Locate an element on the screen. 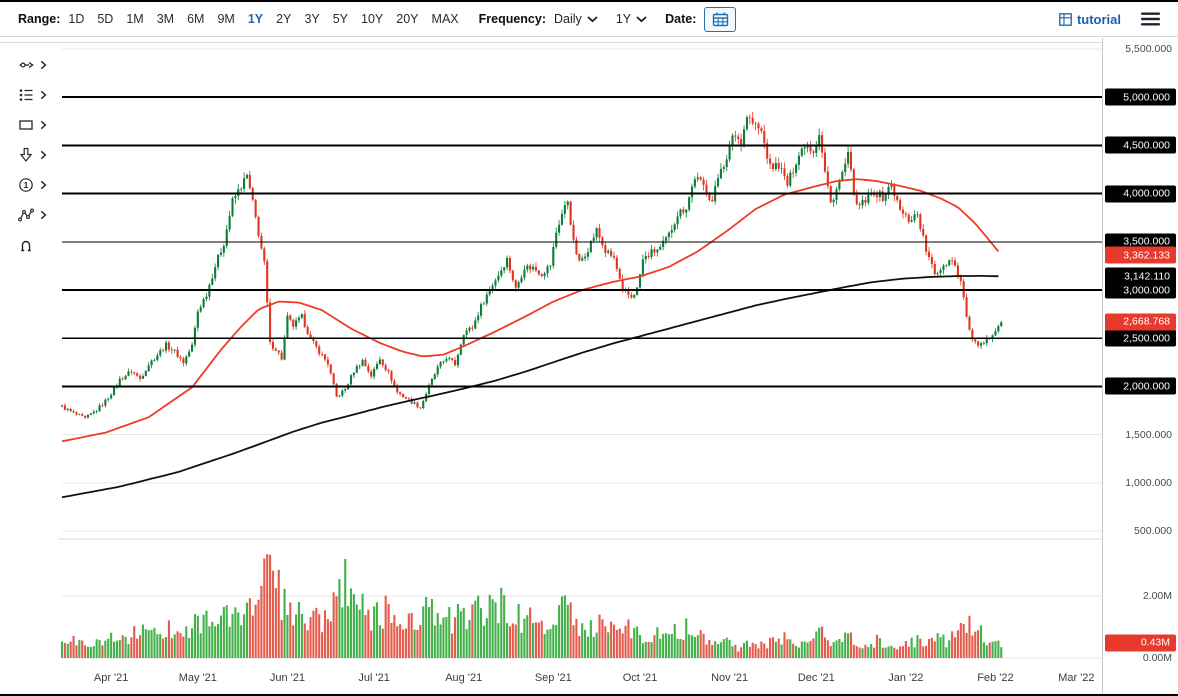 This screenshot has height=696, width=1178. svg-text: 1 is located at coordinates (26, 185).